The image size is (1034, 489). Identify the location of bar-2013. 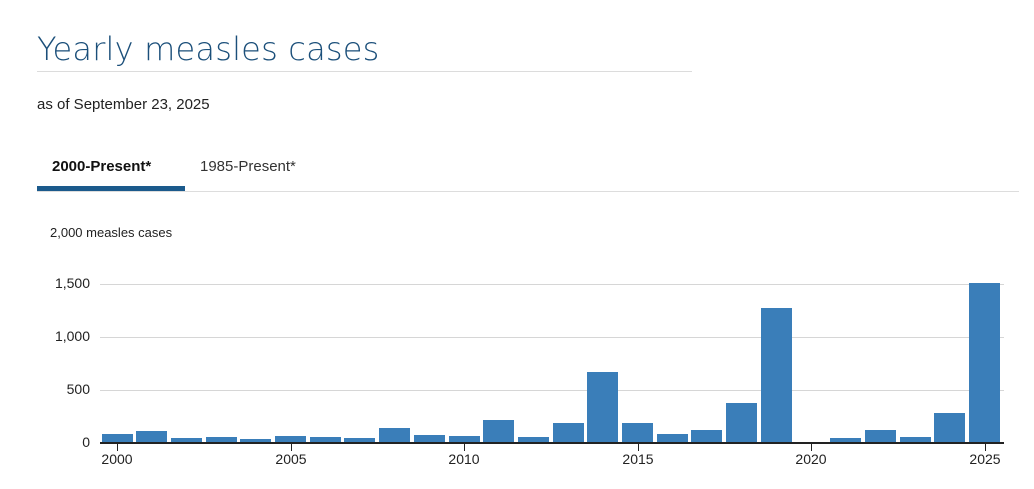
(568, 433).